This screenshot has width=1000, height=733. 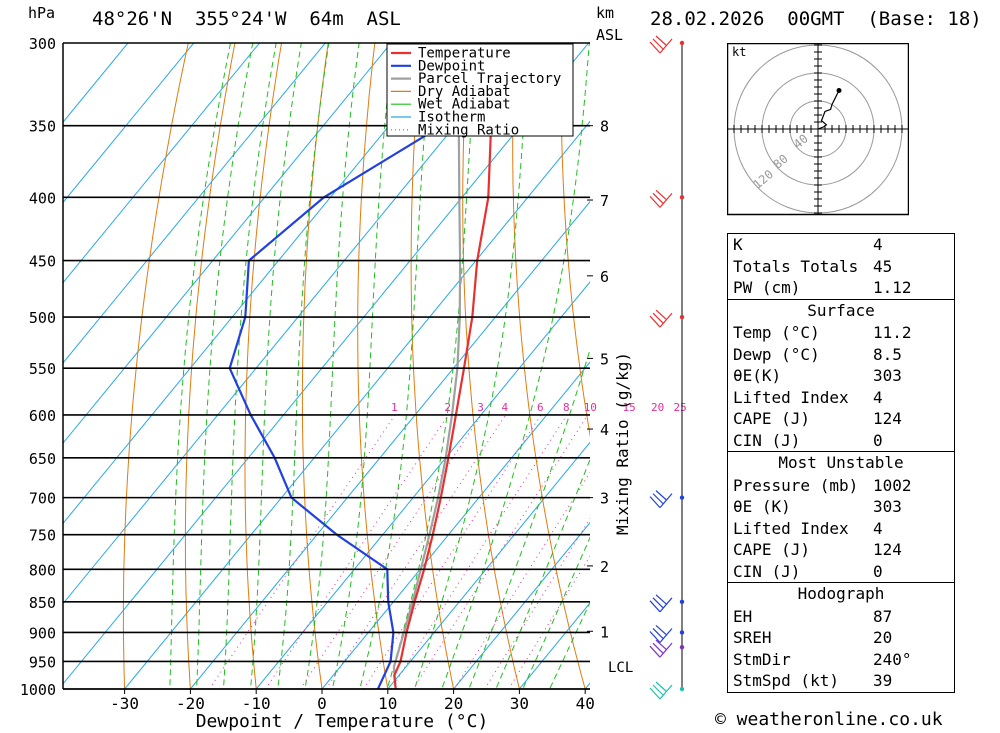 I want to click on pressure-tick-label: 650, so click(x=42, y=459).